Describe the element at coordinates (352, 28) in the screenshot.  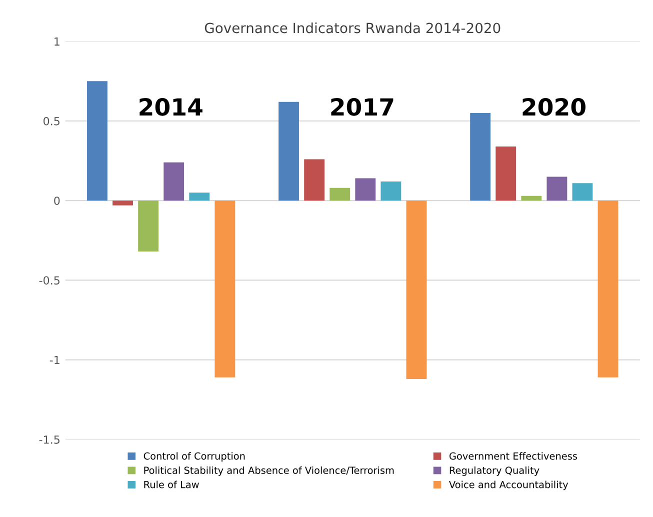
I see `chart-title: Governance Indicators Rwanda 2014-2020` at that location.